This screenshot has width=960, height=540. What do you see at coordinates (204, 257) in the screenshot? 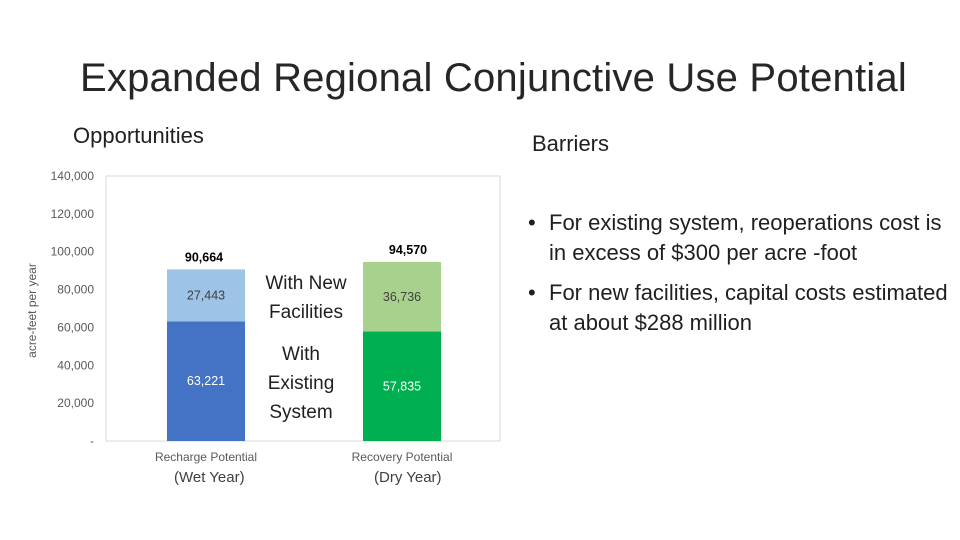
I see `total-label: 90,664` at bounding box center [204, 257].